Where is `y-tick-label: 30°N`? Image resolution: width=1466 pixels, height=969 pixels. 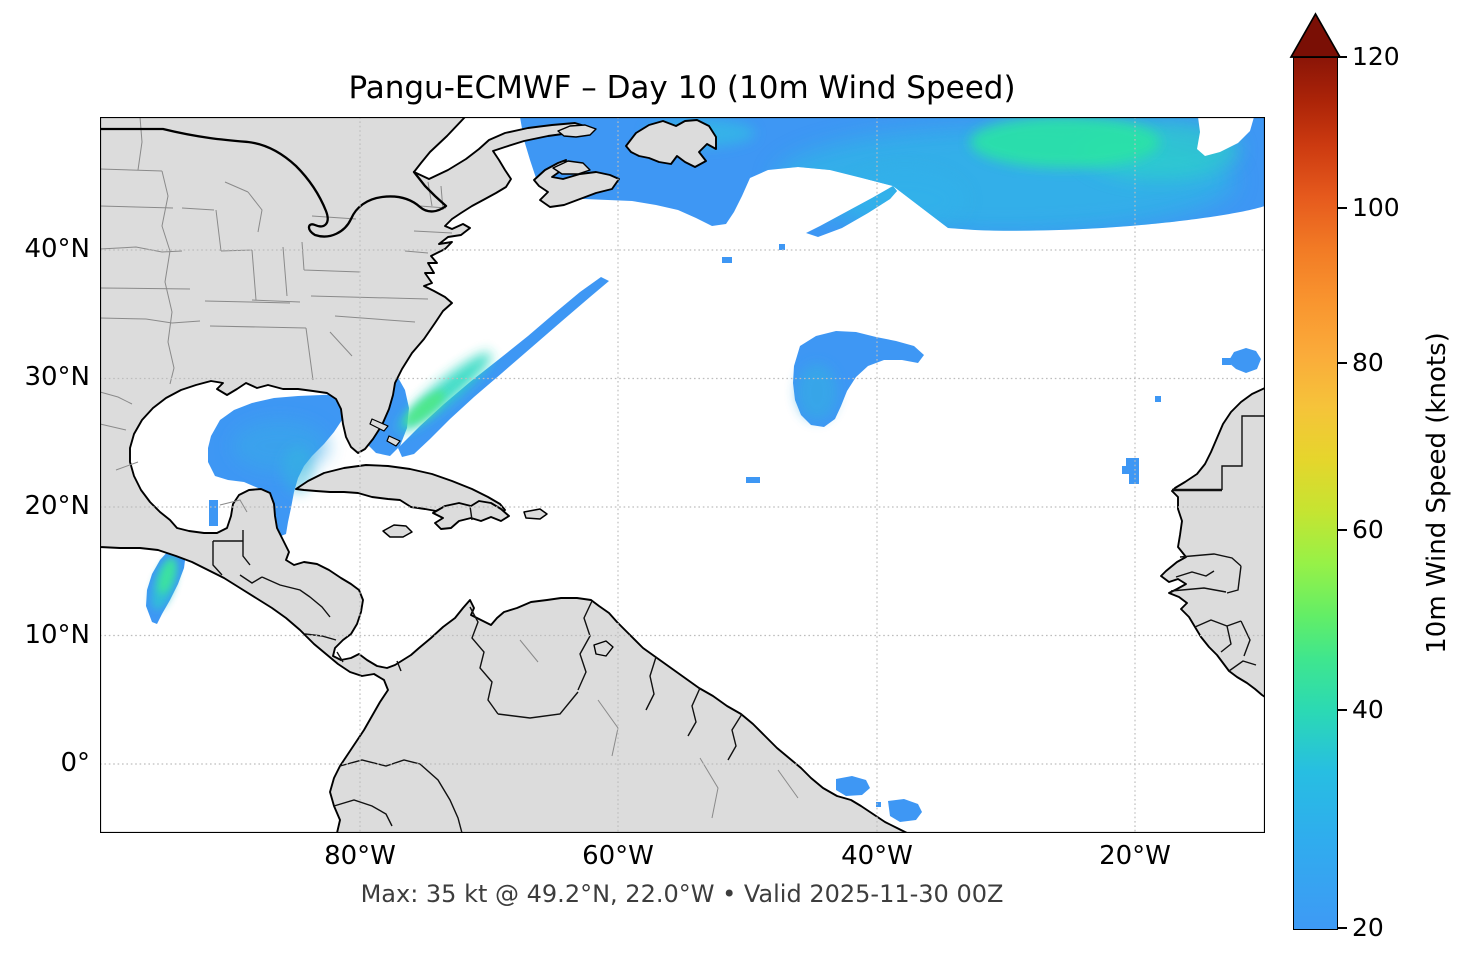
y-tick-label: 30°N is located at coordinates (57, 377).